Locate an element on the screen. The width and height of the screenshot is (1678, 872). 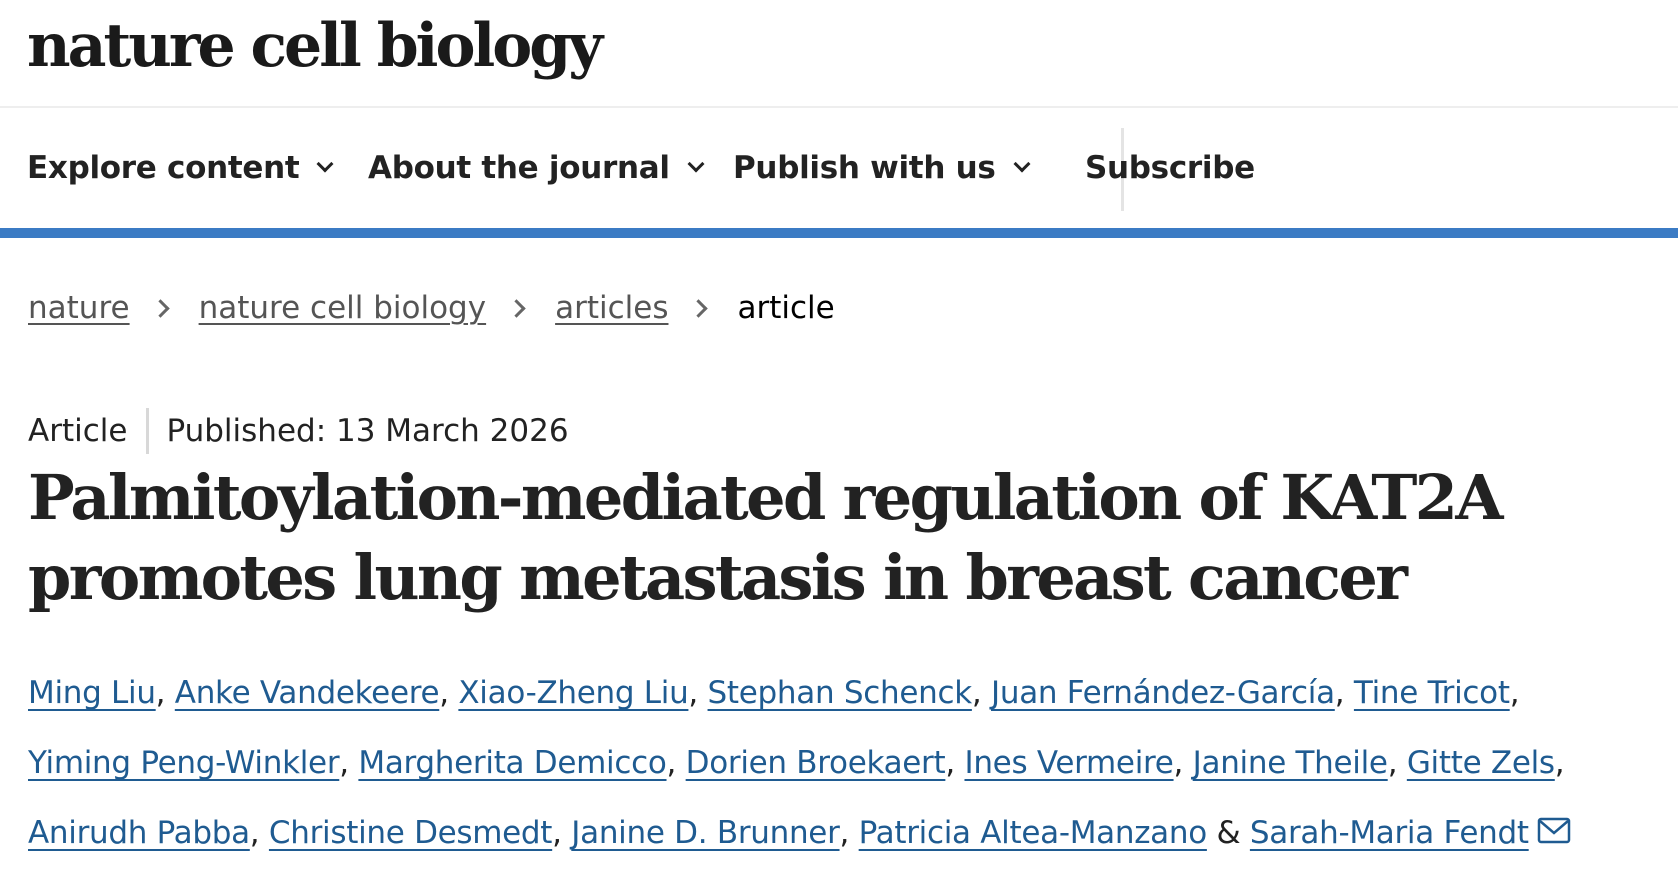
breadcrumb-nature-cell-biology: nature cell biology is located at coordinates (342, 308).